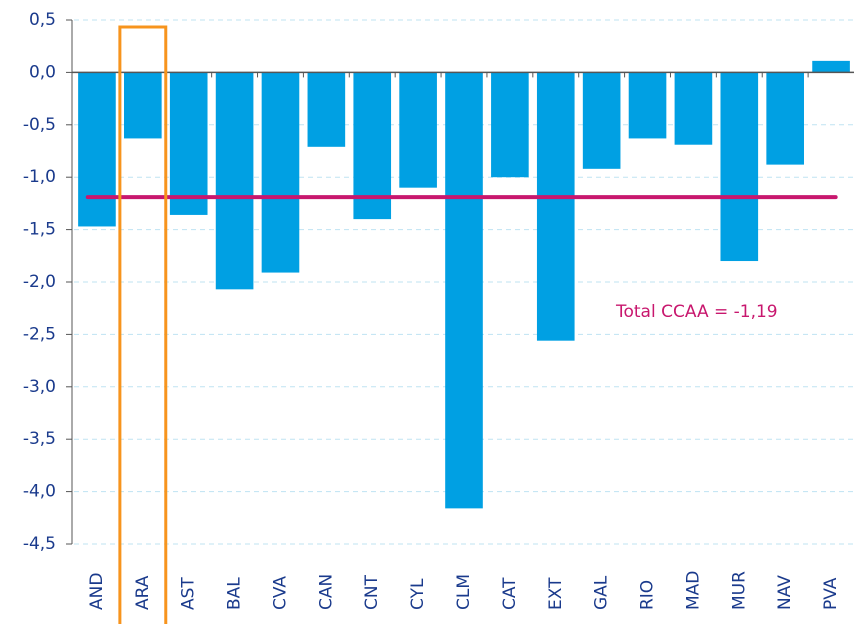 The width and height of the screenshot is (854, 624). What do you see at coordinates (326, 592) in the screenshot?
I see `x-tick-label: CAN` at bounding box center [326, 592].